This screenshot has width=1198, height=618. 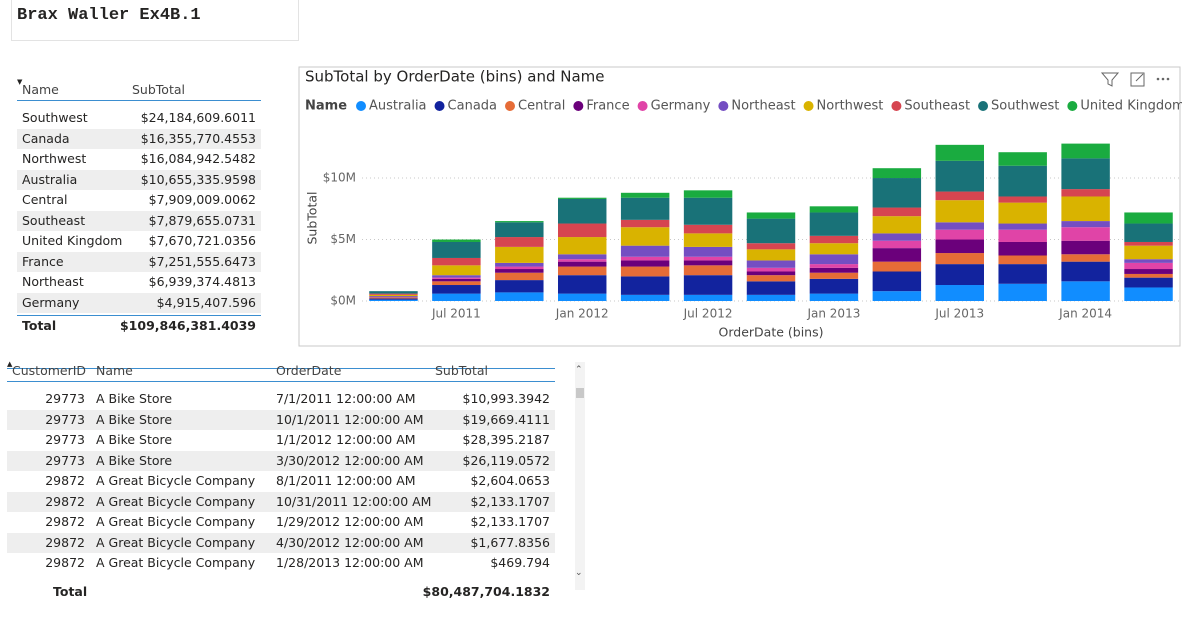 I want to click on table-cell: France, so click(x=43, y=261).